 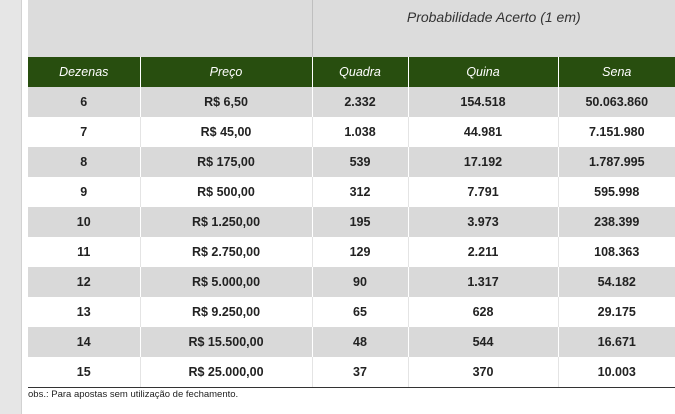 What do you see at coordinates (360, 372) in the screenshot?
I see `cell-quadra: 37` at bounding box center [360, 372].